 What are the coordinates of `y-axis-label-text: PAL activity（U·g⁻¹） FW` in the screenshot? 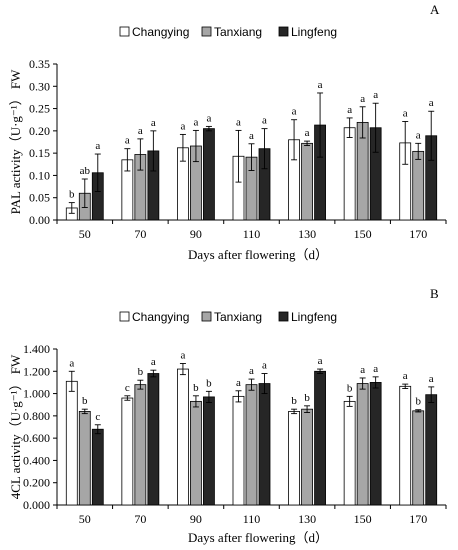 It's located at (15, 142).